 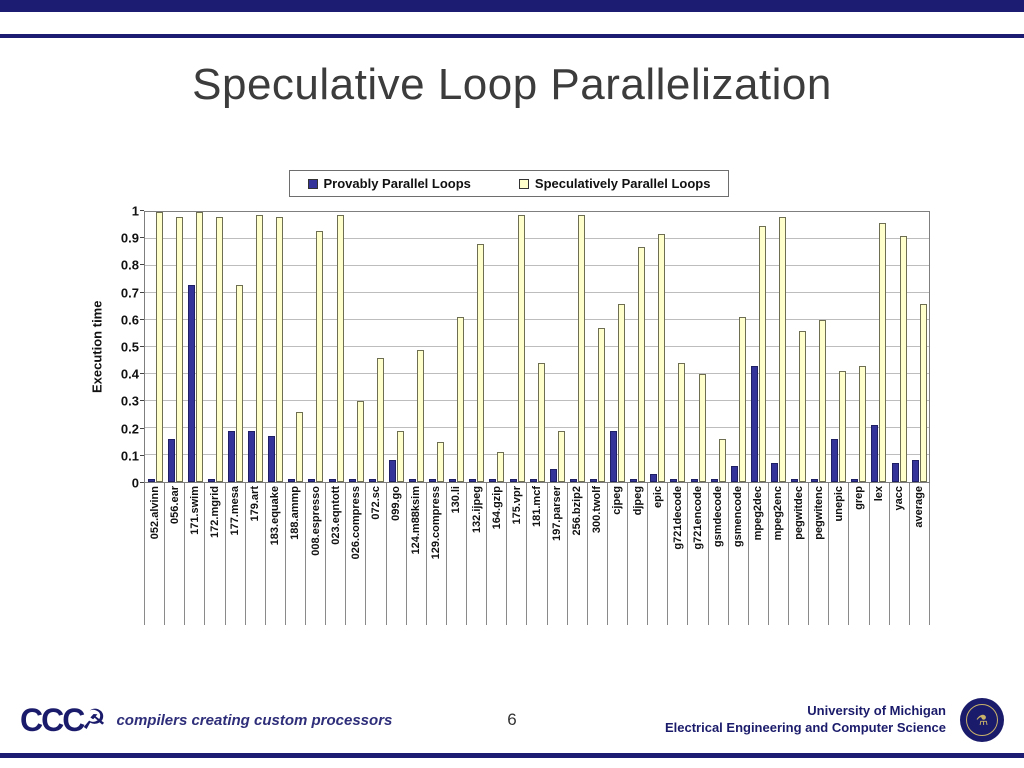 What do you see at coordinates (129, 456) in the screenshot?
I see `y-axis-tick-label: 0.1` at bounding box center [129, 456].